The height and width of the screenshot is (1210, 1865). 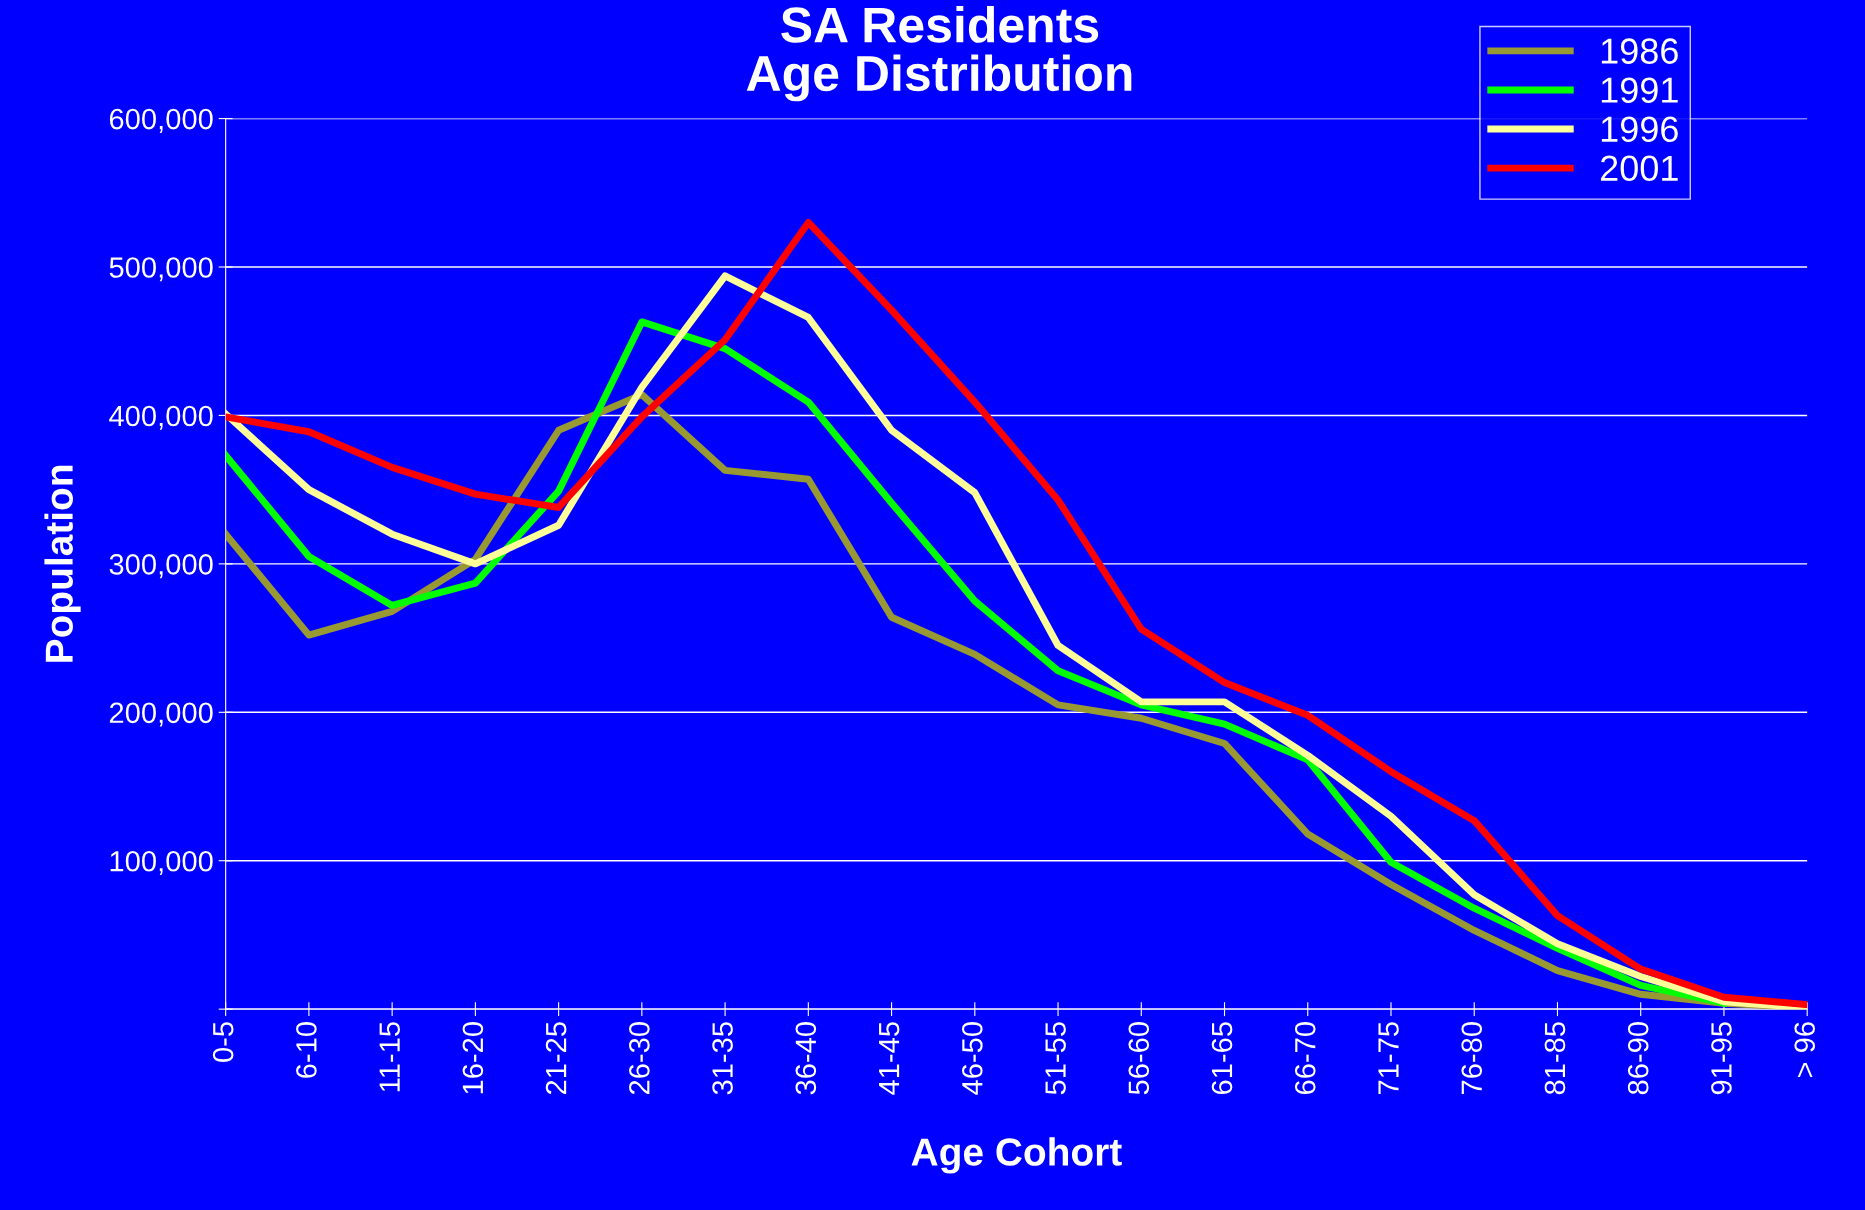 I want to click on x-tick-label: 46-50, so click(x=972, y=1058).